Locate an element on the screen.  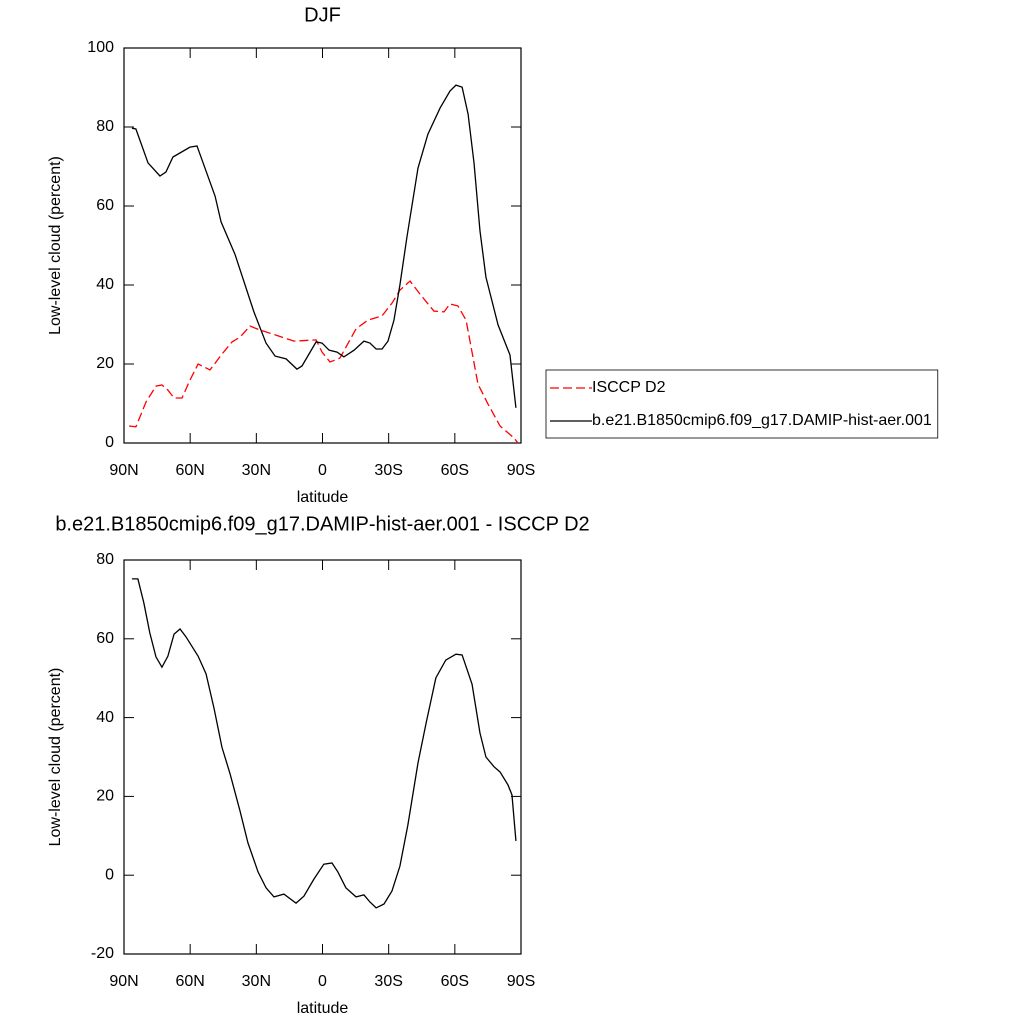
legend-box is located at coordinates (742, 404).